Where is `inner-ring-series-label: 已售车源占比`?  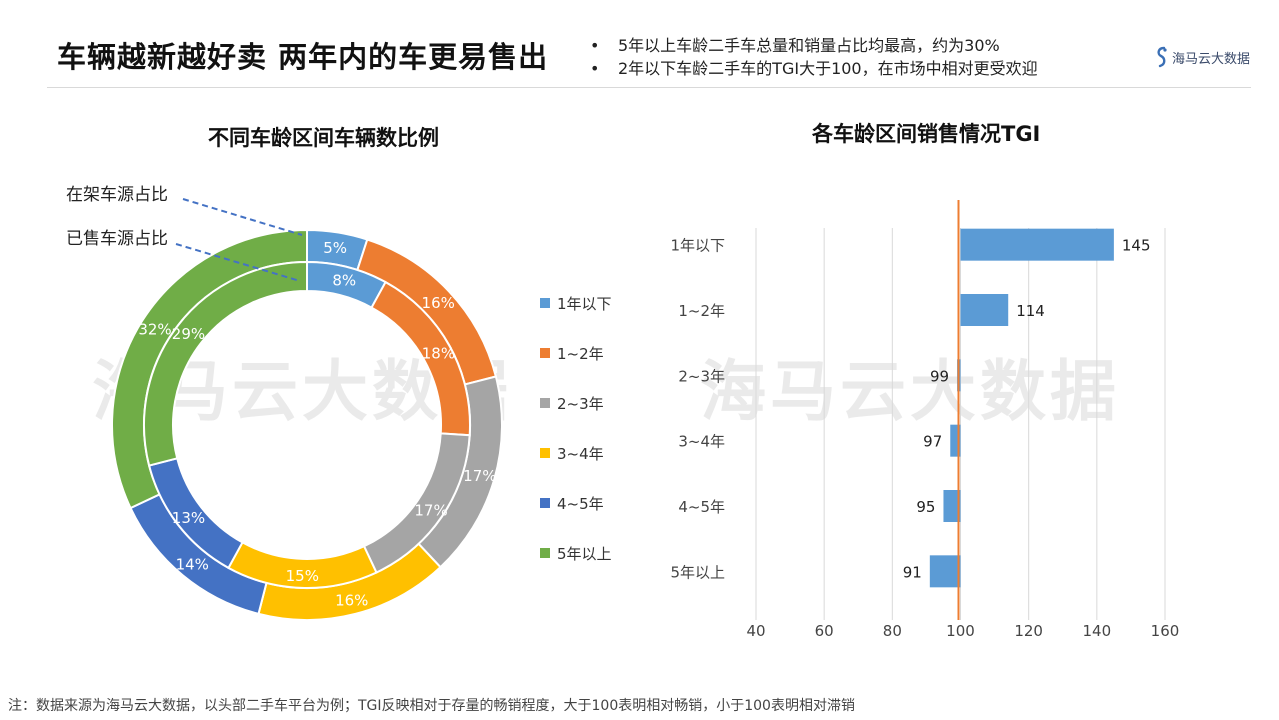 inner-ring-series-label: 已售车源占比 is located at coordinates (117, 239).